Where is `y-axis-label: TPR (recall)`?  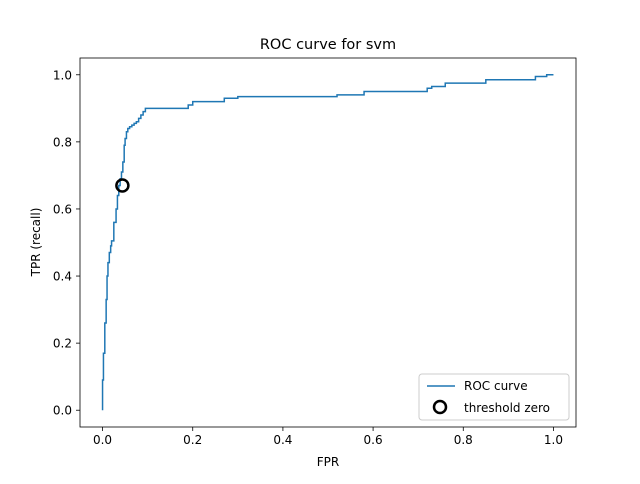
y-axis-label: TPR (recall) is located at coordinates (36, 243).